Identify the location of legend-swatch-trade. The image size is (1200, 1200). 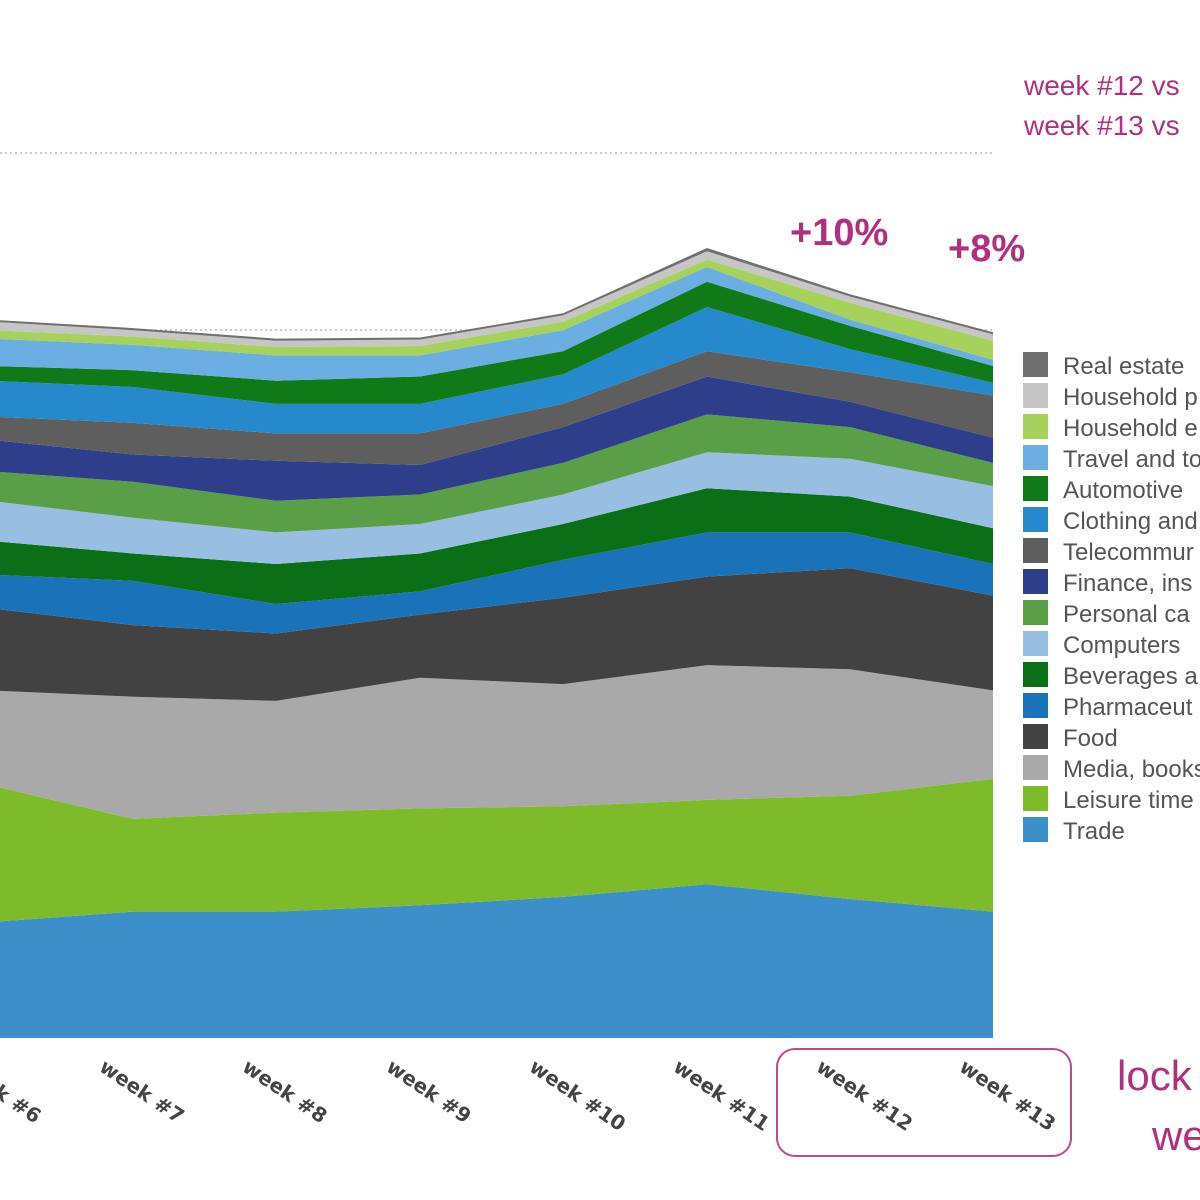
(1035, 829).